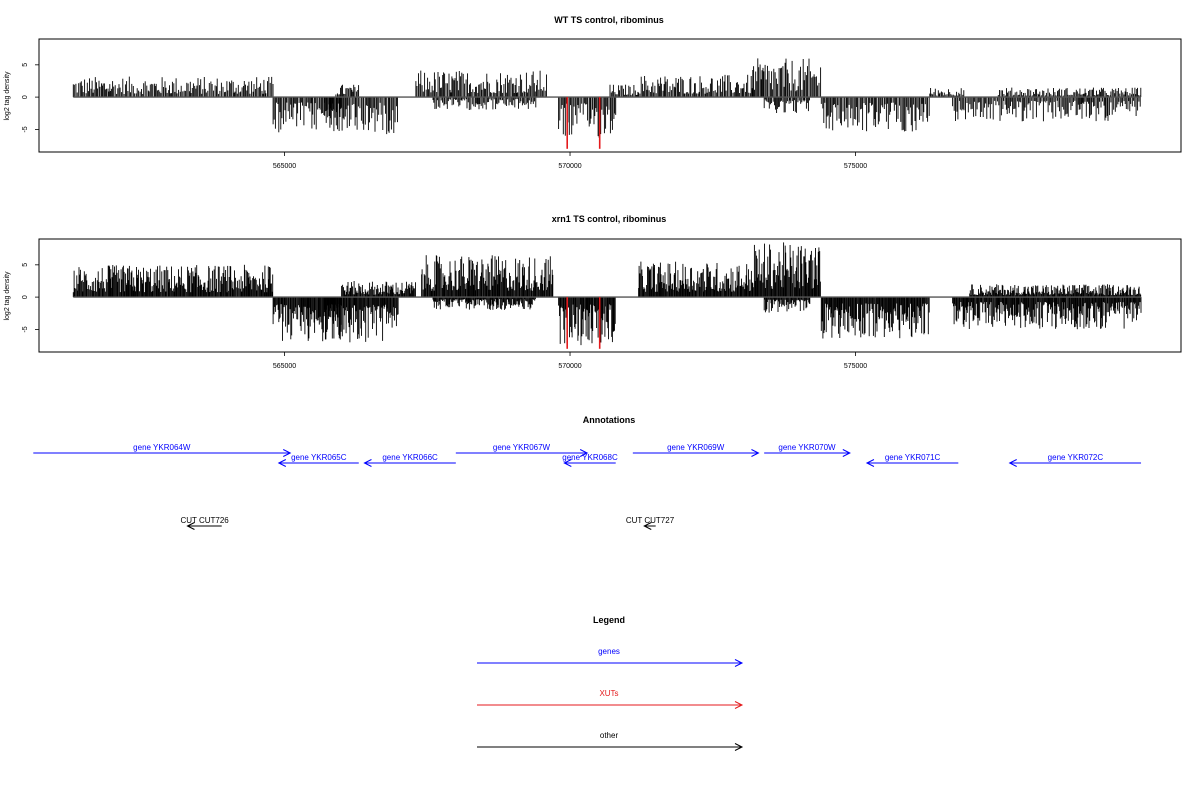  What do you see at coordinates (522, 447) in the screenshot?
I see `gene-label: gene YKR067W` at bounding box center [522, 447].